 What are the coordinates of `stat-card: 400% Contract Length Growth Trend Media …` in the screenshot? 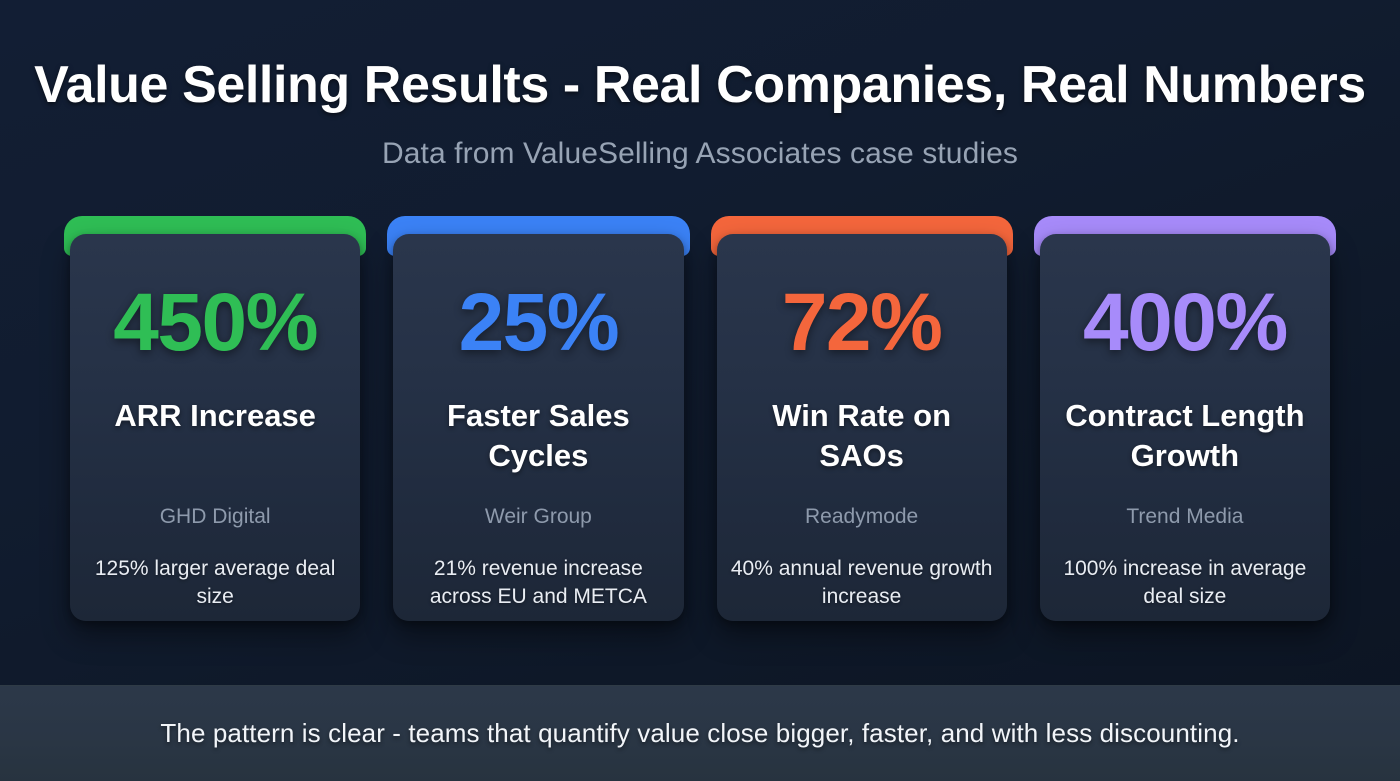 It's located at (1184, 418).